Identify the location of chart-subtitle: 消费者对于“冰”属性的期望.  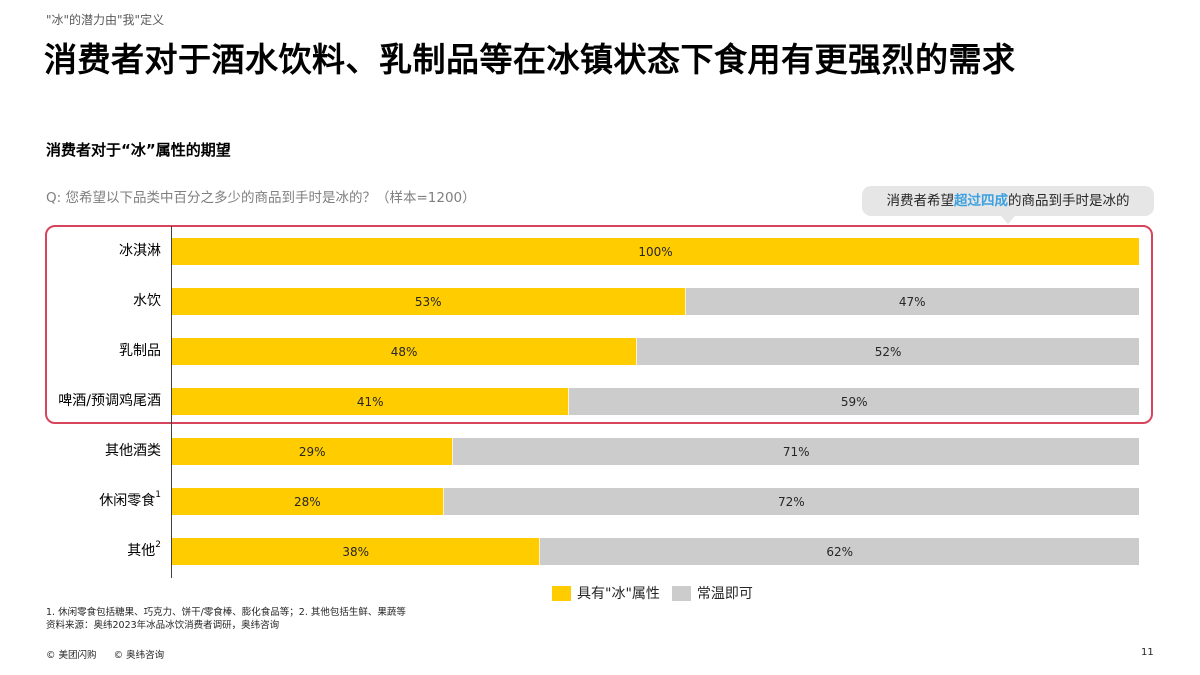
(138, 150).